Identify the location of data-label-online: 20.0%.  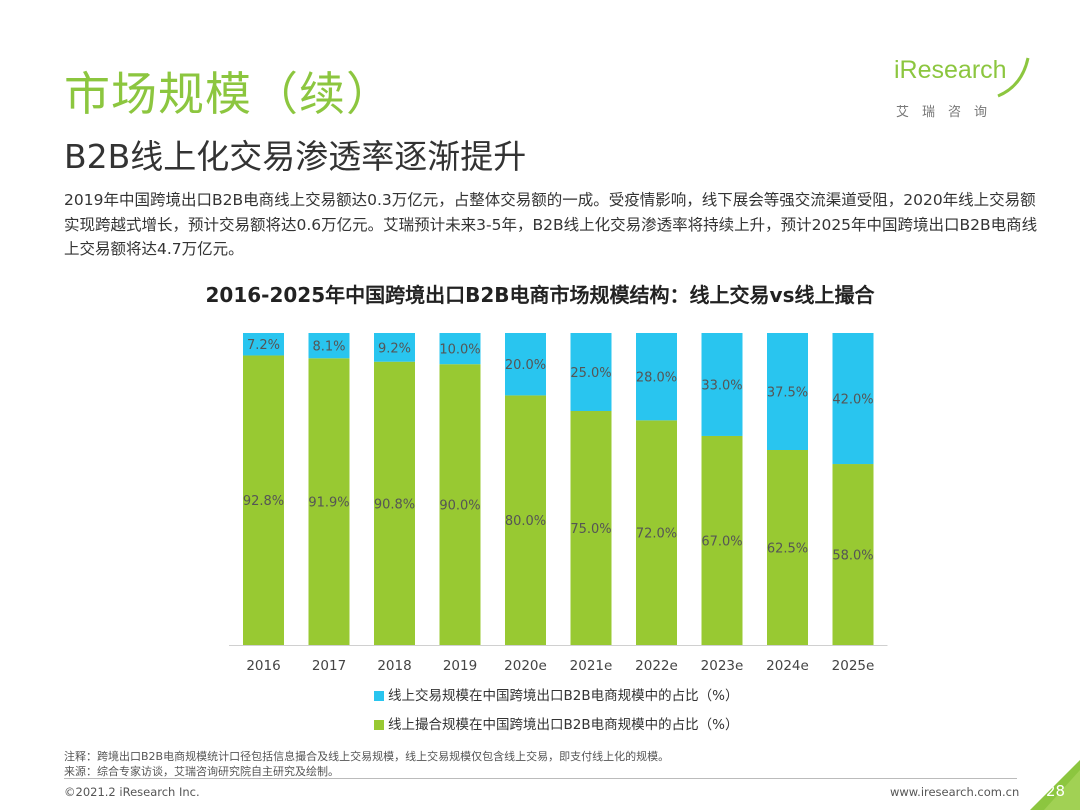
(525, 365).